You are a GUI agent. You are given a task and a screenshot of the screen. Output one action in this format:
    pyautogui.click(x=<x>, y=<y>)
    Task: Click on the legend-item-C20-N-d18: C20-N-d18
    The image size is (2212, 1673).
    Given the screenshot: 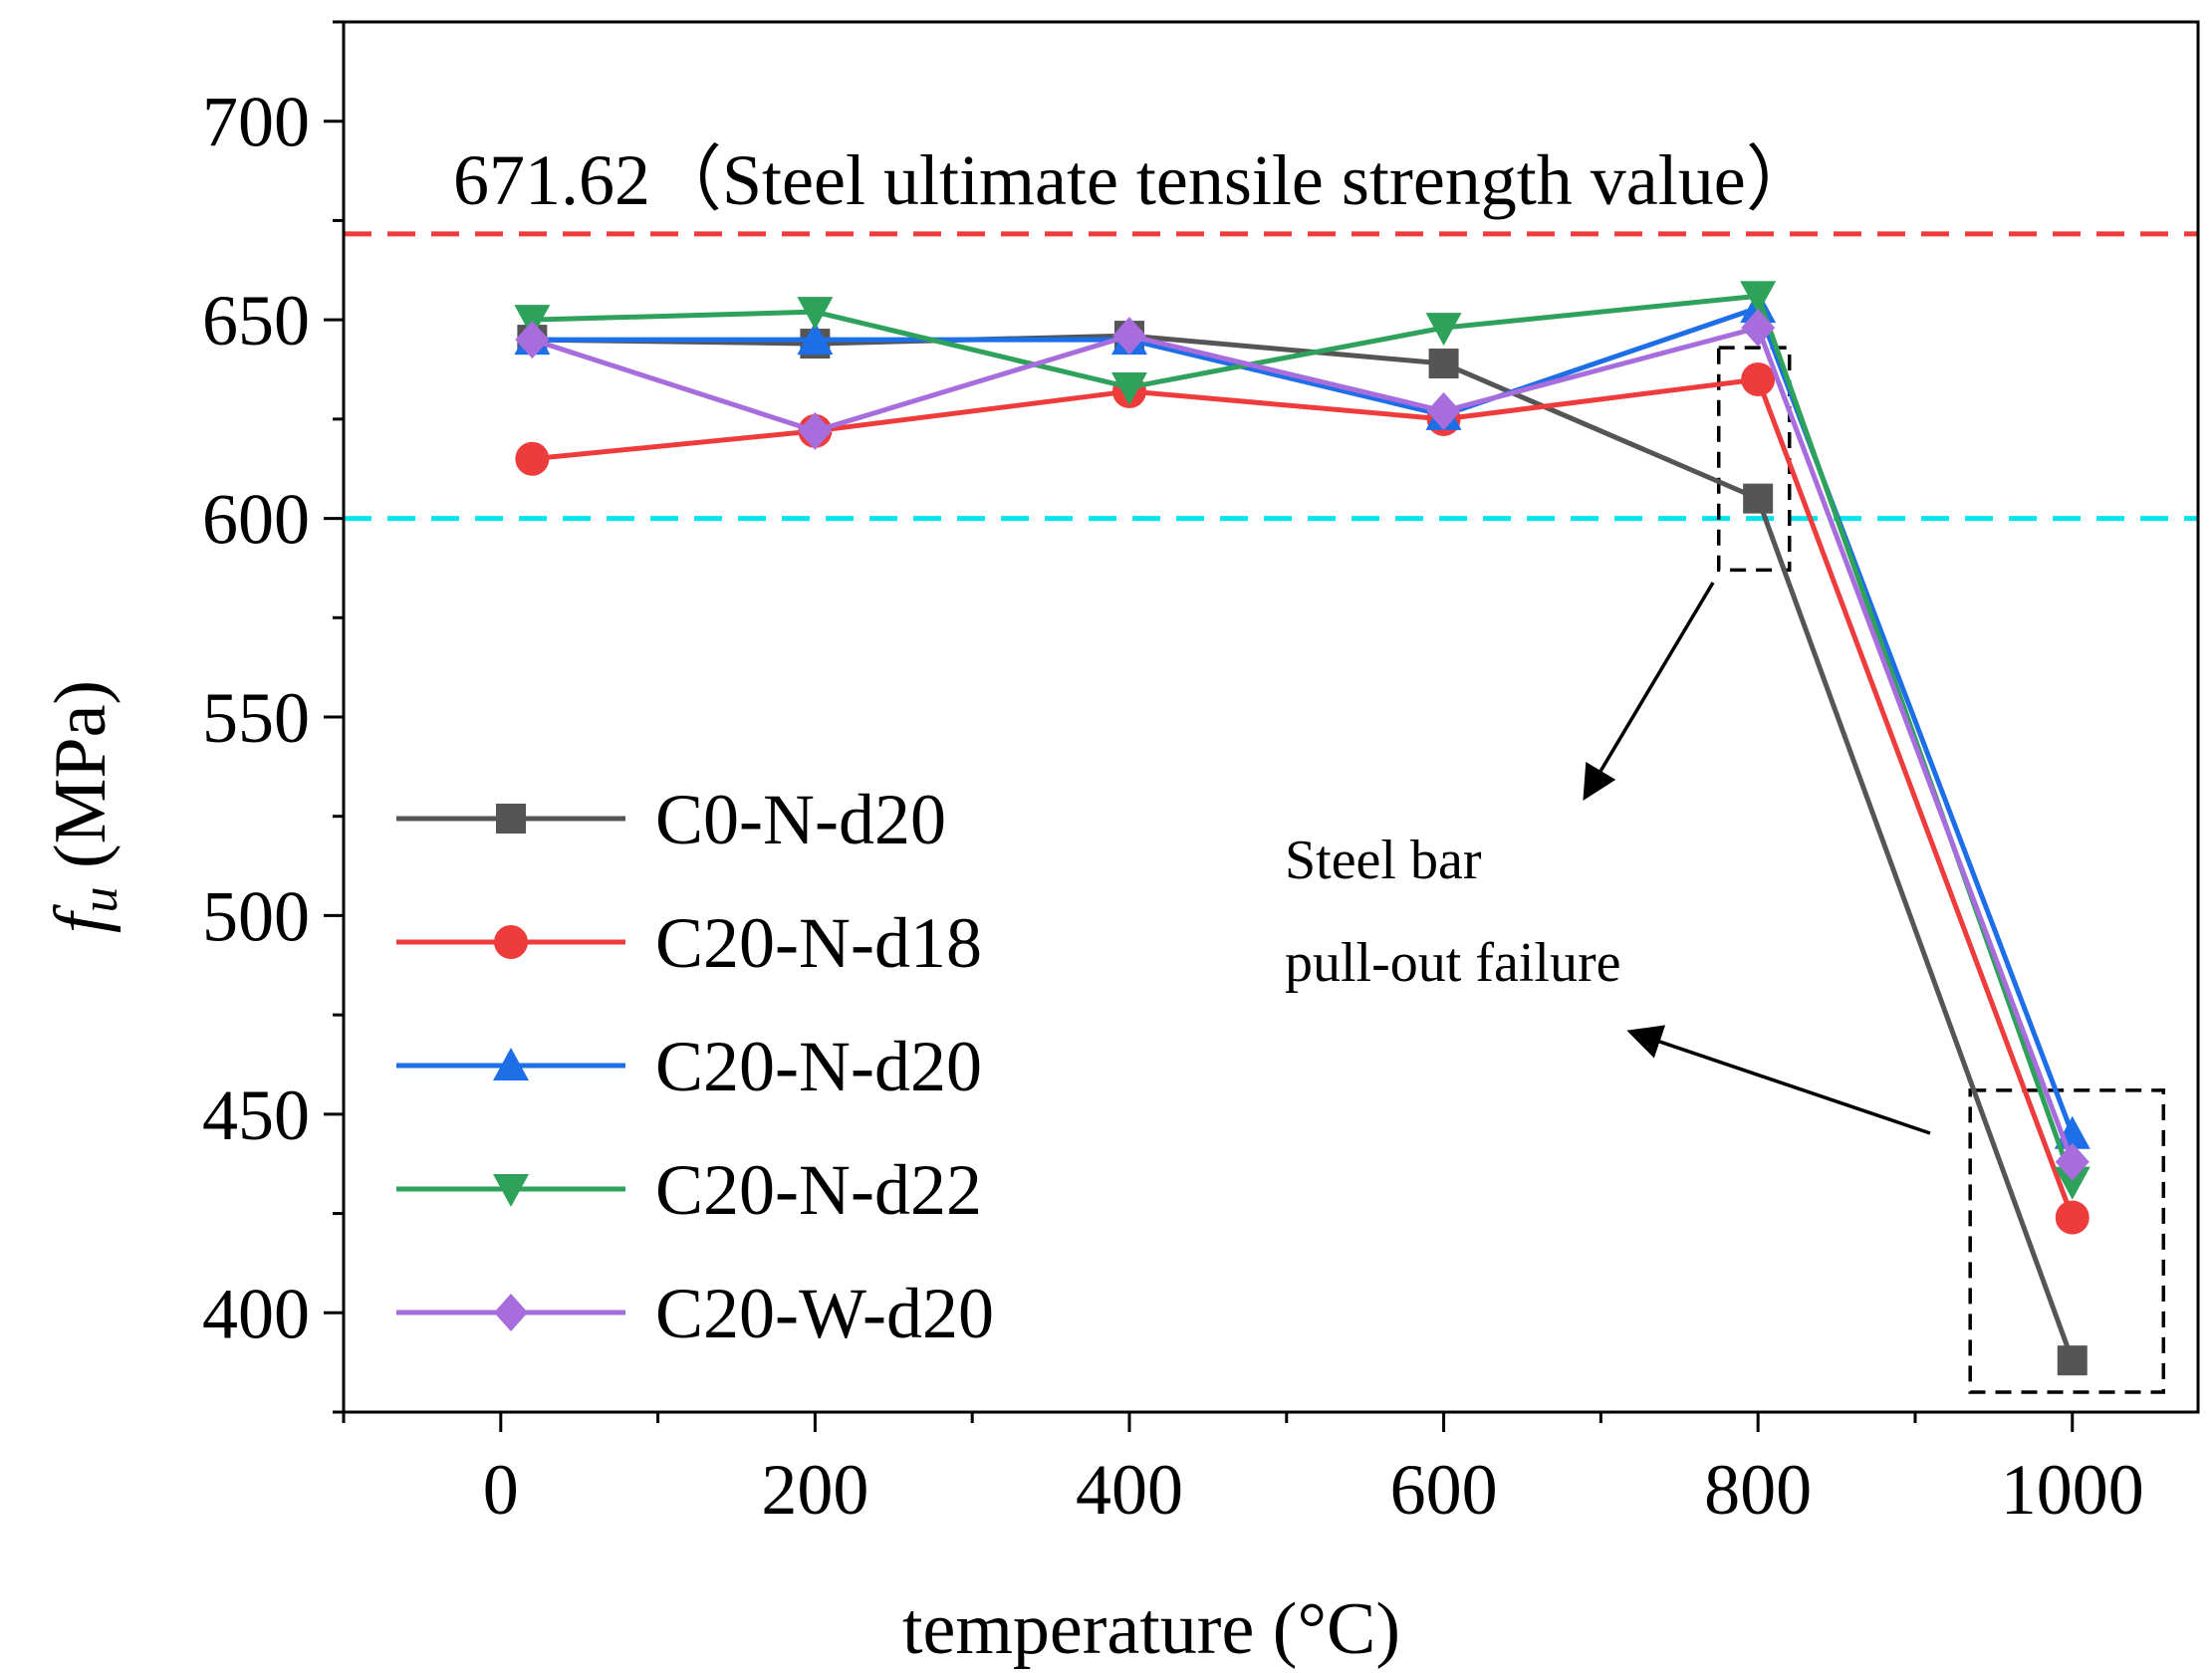 What is the action you would take?
    pyautogui.click(x=689, y=943)
    